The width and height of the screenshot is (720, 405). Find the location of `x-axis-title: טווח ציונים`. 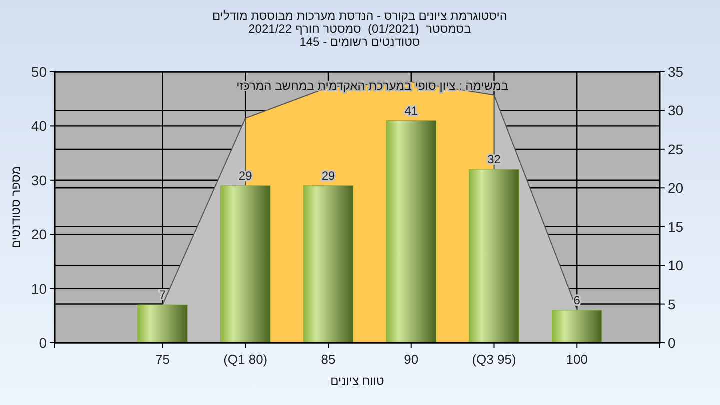

x-axis-title: טווח ציונים is located at coordinates (357, 381).